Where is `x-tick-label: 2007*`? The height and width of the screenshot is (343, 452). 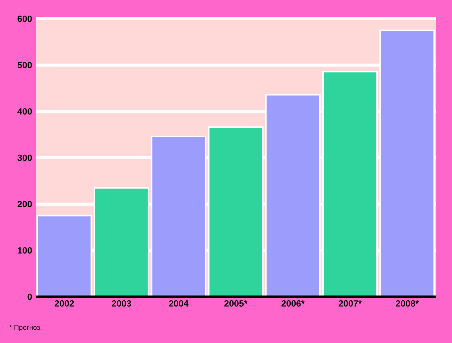
x-tick-label: 2007* is located at coordinates (350, 303).